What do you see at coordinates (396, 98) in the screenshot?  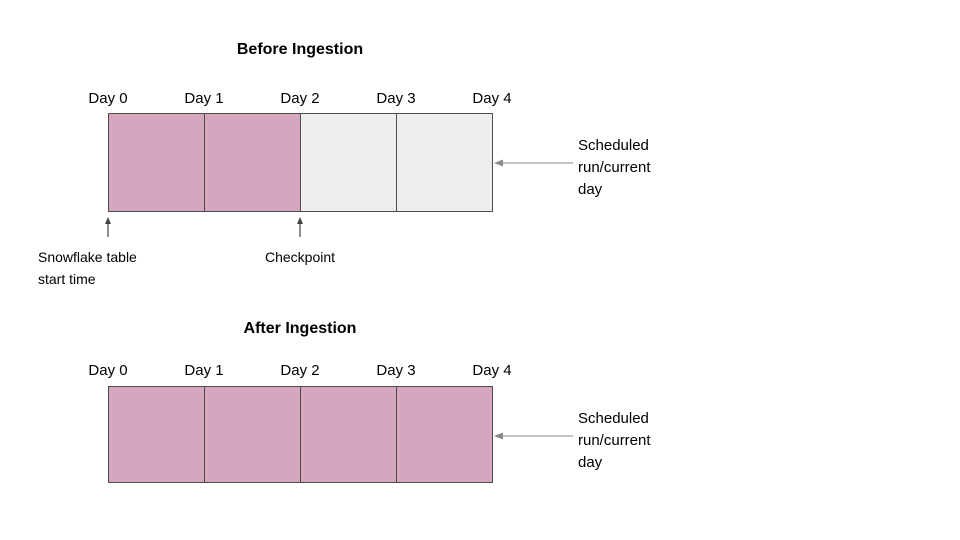 I see `before-day-label-3: Day 3` at bounding box center [396, 98].